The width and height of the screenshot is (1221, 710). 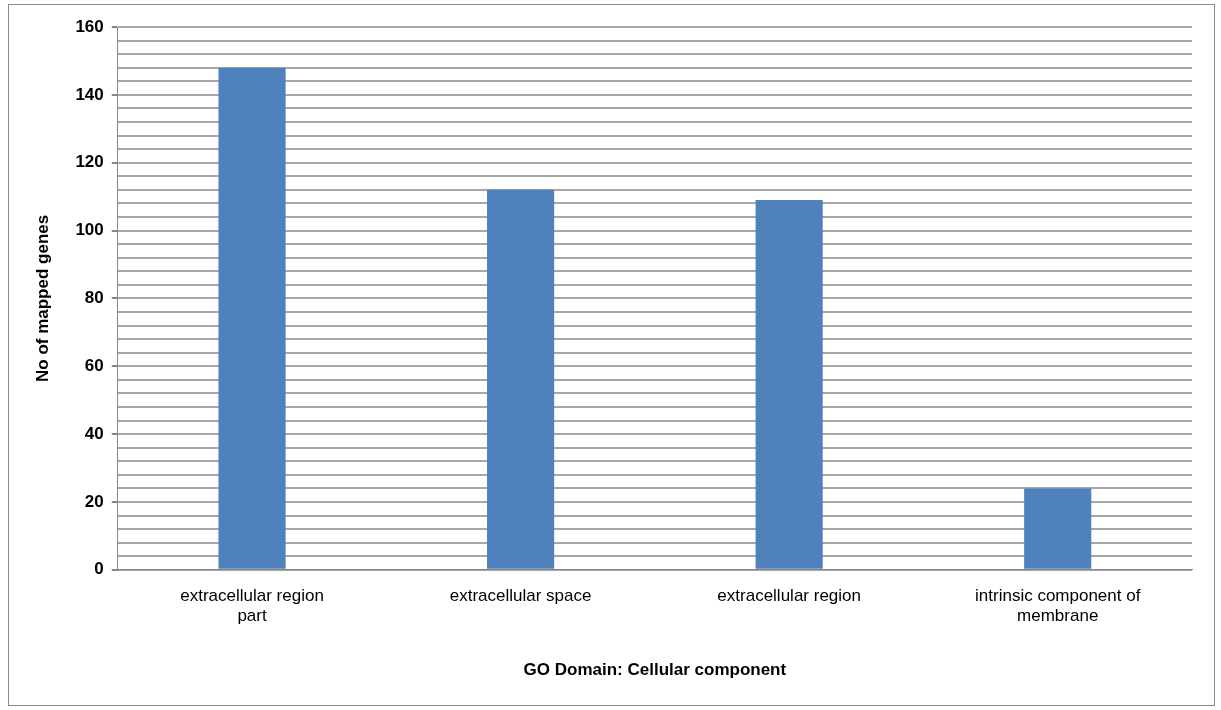 I want to click on y-tick-label: 80, so click(x=94, y=298).